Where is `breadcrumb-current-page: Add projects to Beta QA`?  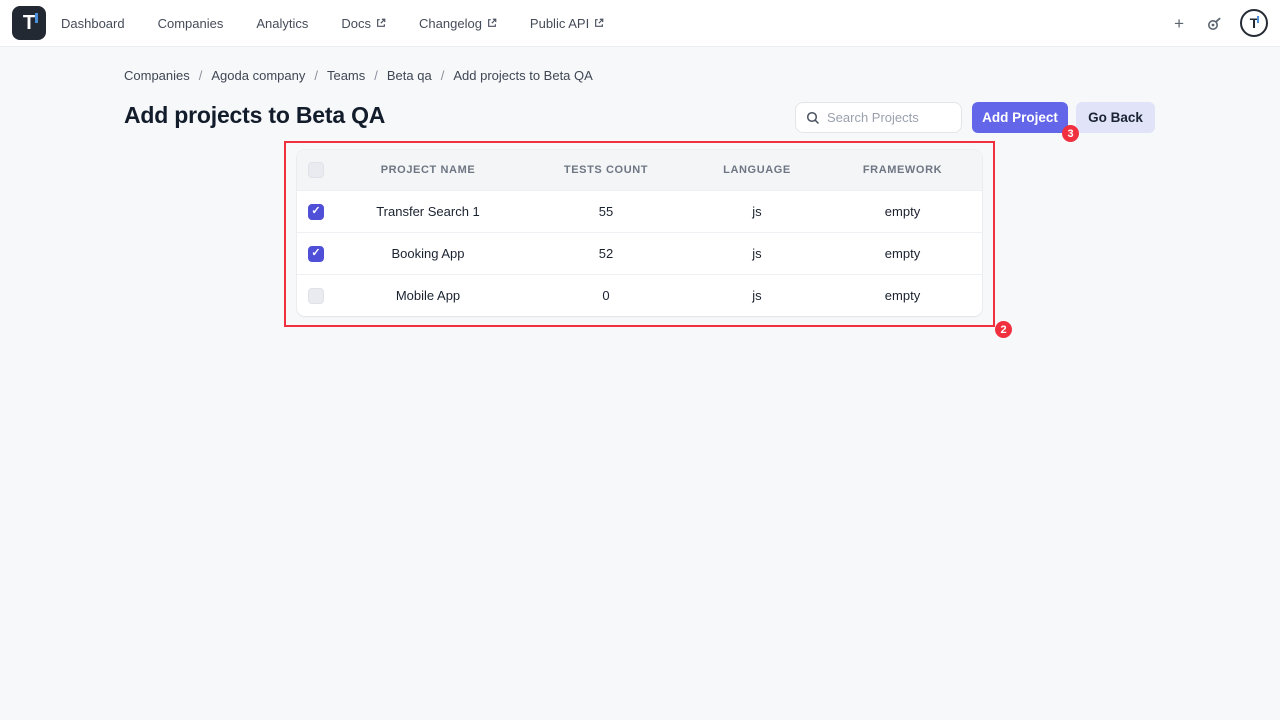 breadcrumb-current-page: Add projects to Beta QA is located at coordinates (523, 75).